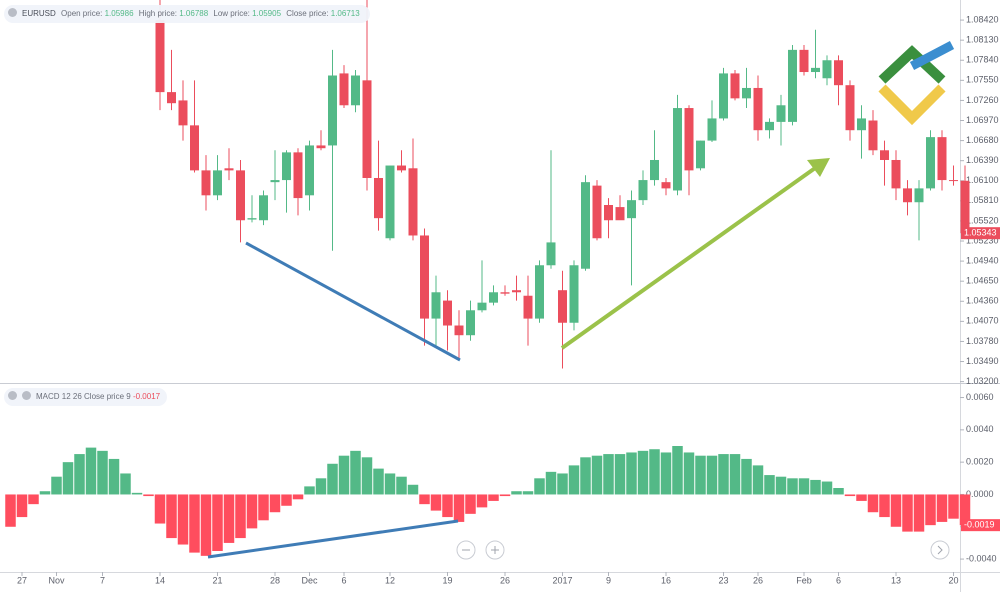 The width and height of the screenshot is (1000, 592). Describe the element at coordinates (562, 580) in the screenshot. I see `x-tick-label: 2017` at that location.